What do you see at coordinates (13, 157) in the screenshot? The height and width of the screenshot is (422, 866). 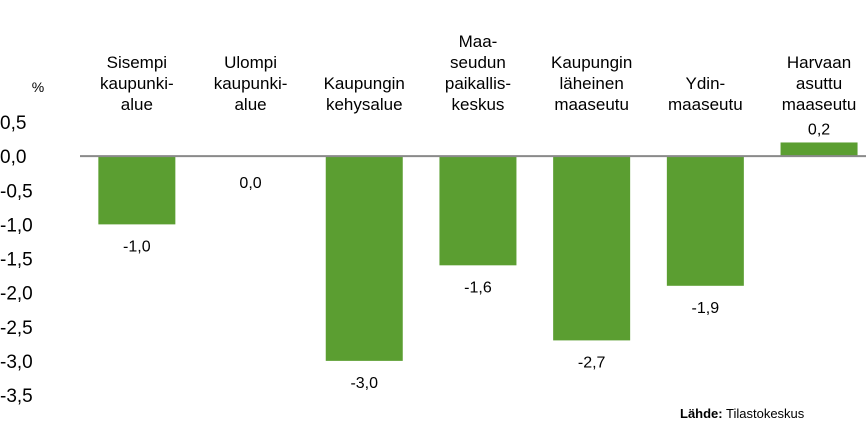 I see `y-tick-label: 0,0` at bounding box center [13, 157].